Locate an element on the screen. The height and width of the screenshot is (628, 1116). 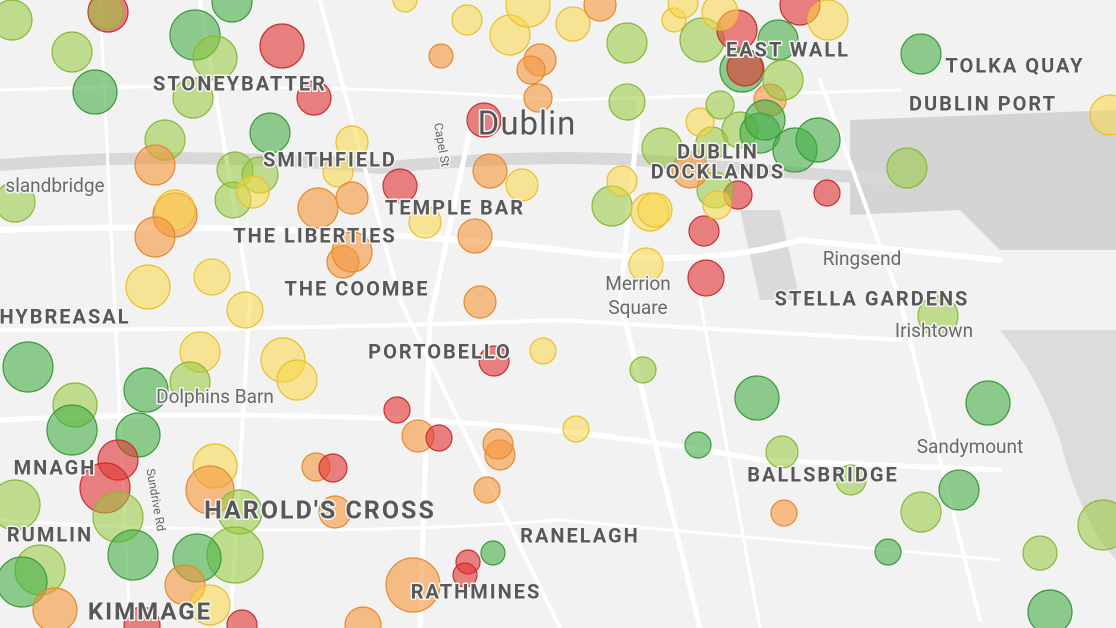
place-label: SMITHFIELD is located at coordinates (330, 159).